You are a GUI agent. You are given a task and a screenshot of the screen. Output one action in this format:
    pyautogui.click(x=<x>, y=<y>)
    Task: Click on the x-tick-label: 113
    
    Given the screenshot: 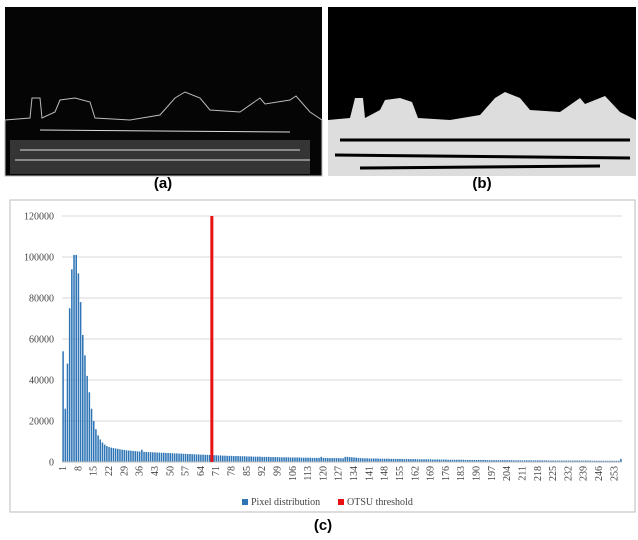 What is the action you would take?
    pyautogui.click(x=308, y=473)
    